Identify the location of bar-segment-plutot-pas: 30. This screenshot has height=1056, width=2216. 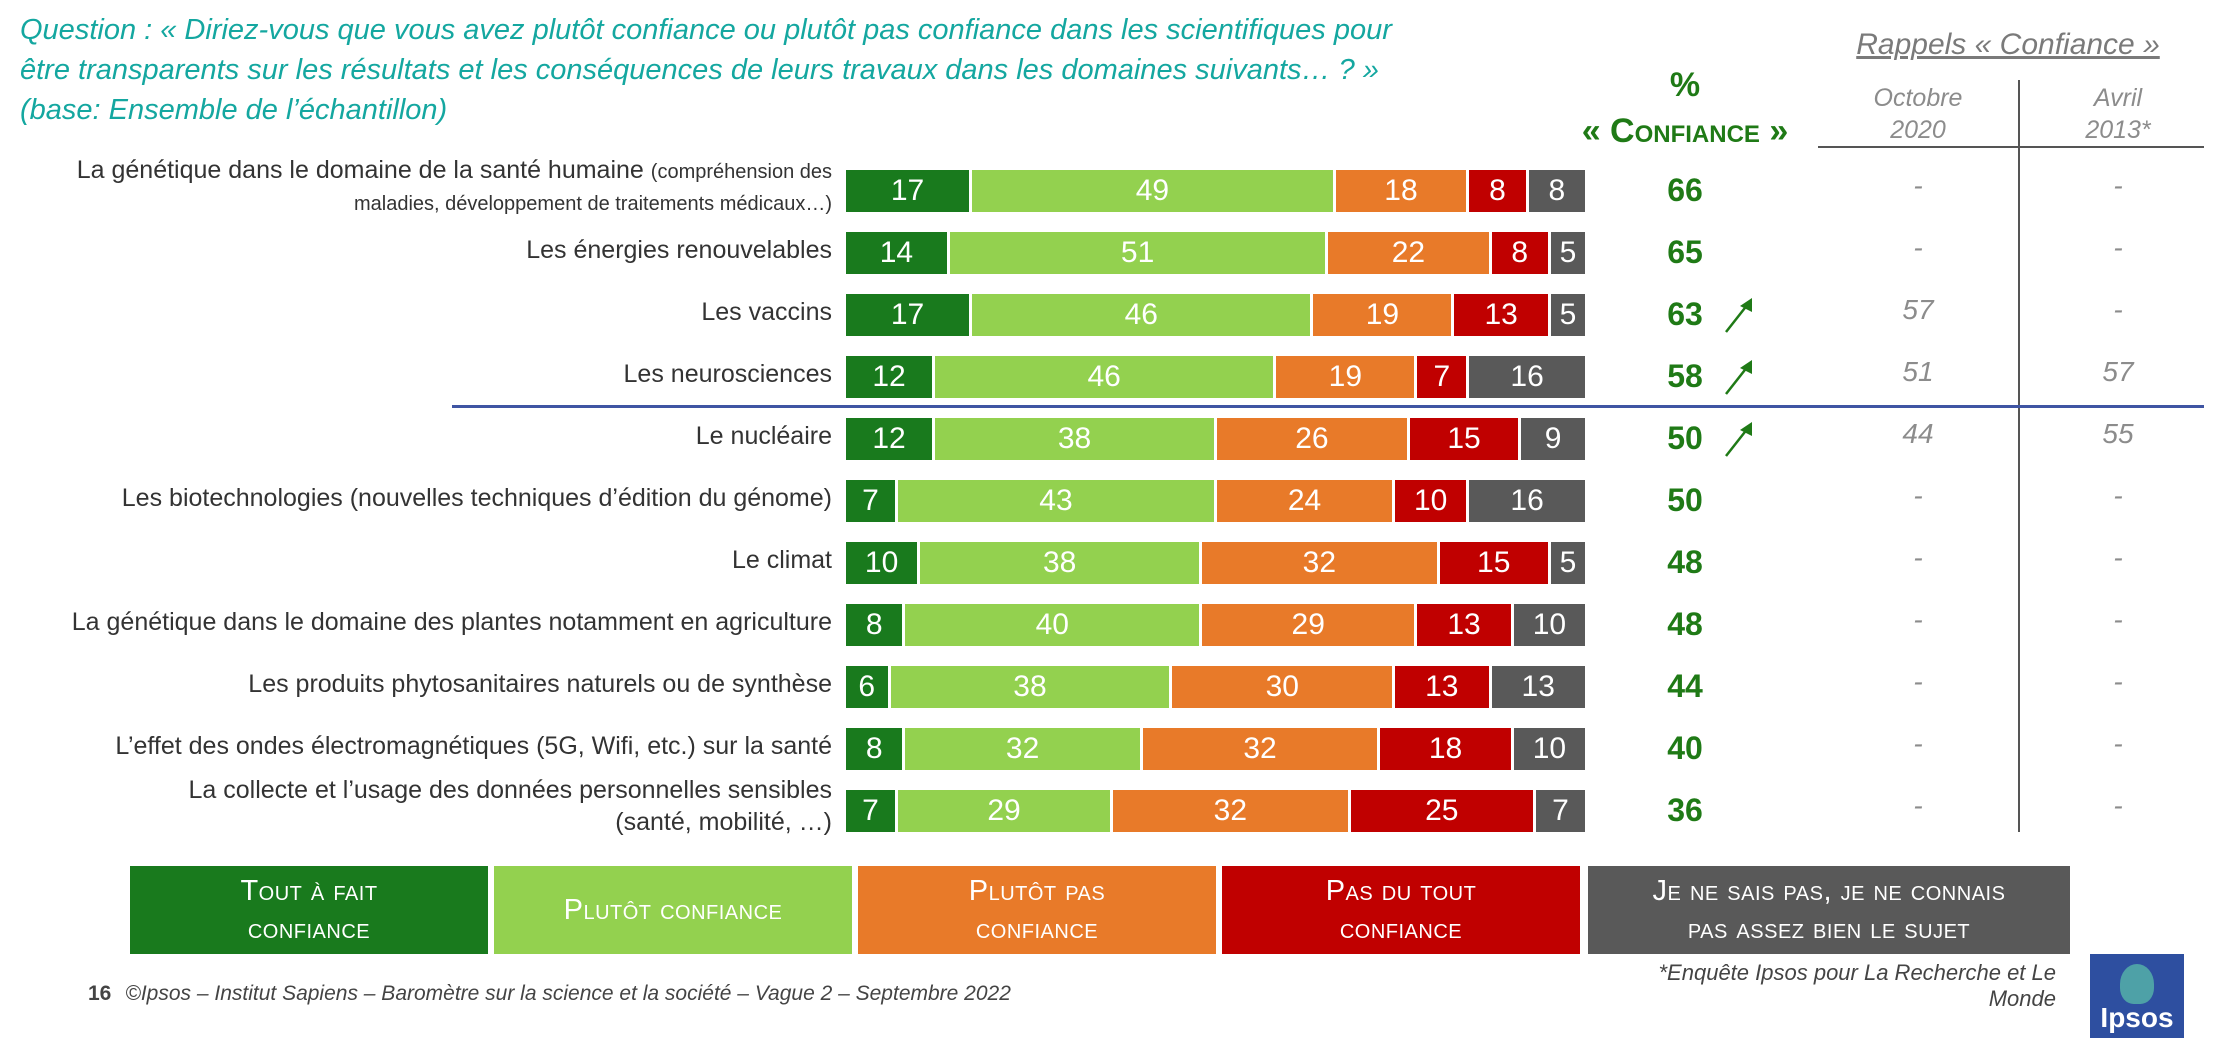
(1284, 687).